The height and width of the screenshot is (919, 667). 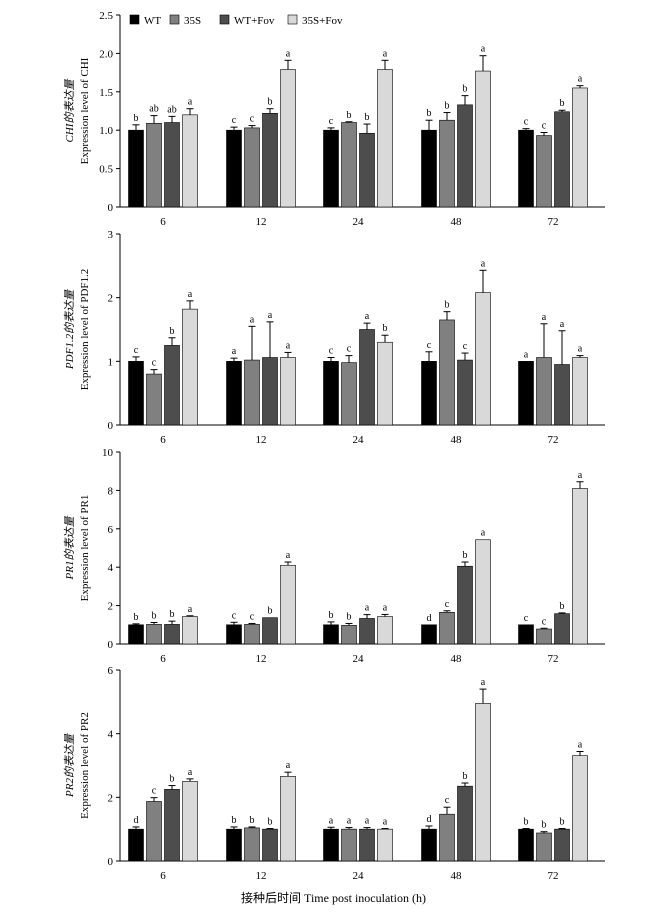 I want to click on legend-item-wt: WT, so click(x=145, y=20).